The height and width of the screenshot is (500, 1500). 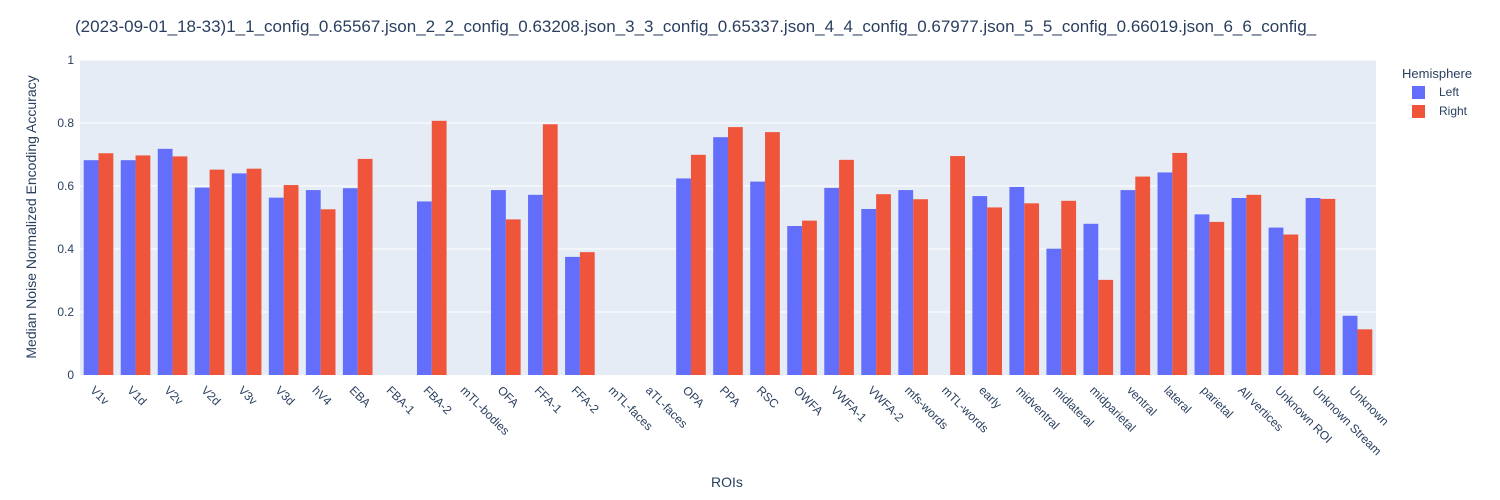 What do you see at coordinates (513, 297) in the screenshot?
I see `bar-right-ofa` at bounding box center [513, 297].